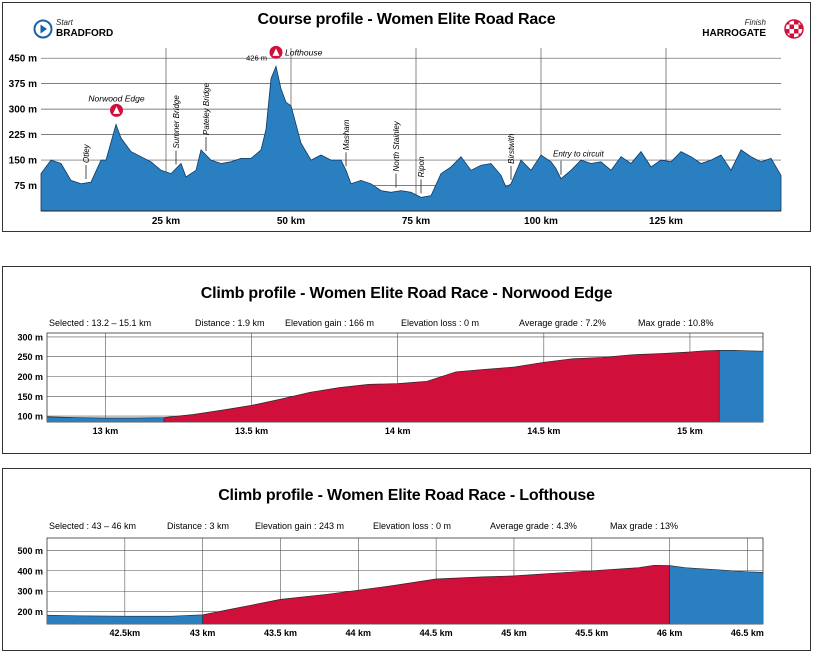 Image resolution: width=814 pixels, height=651 pixels. I want to click on x-tick-label: 45.5 km, so click(591, 633).